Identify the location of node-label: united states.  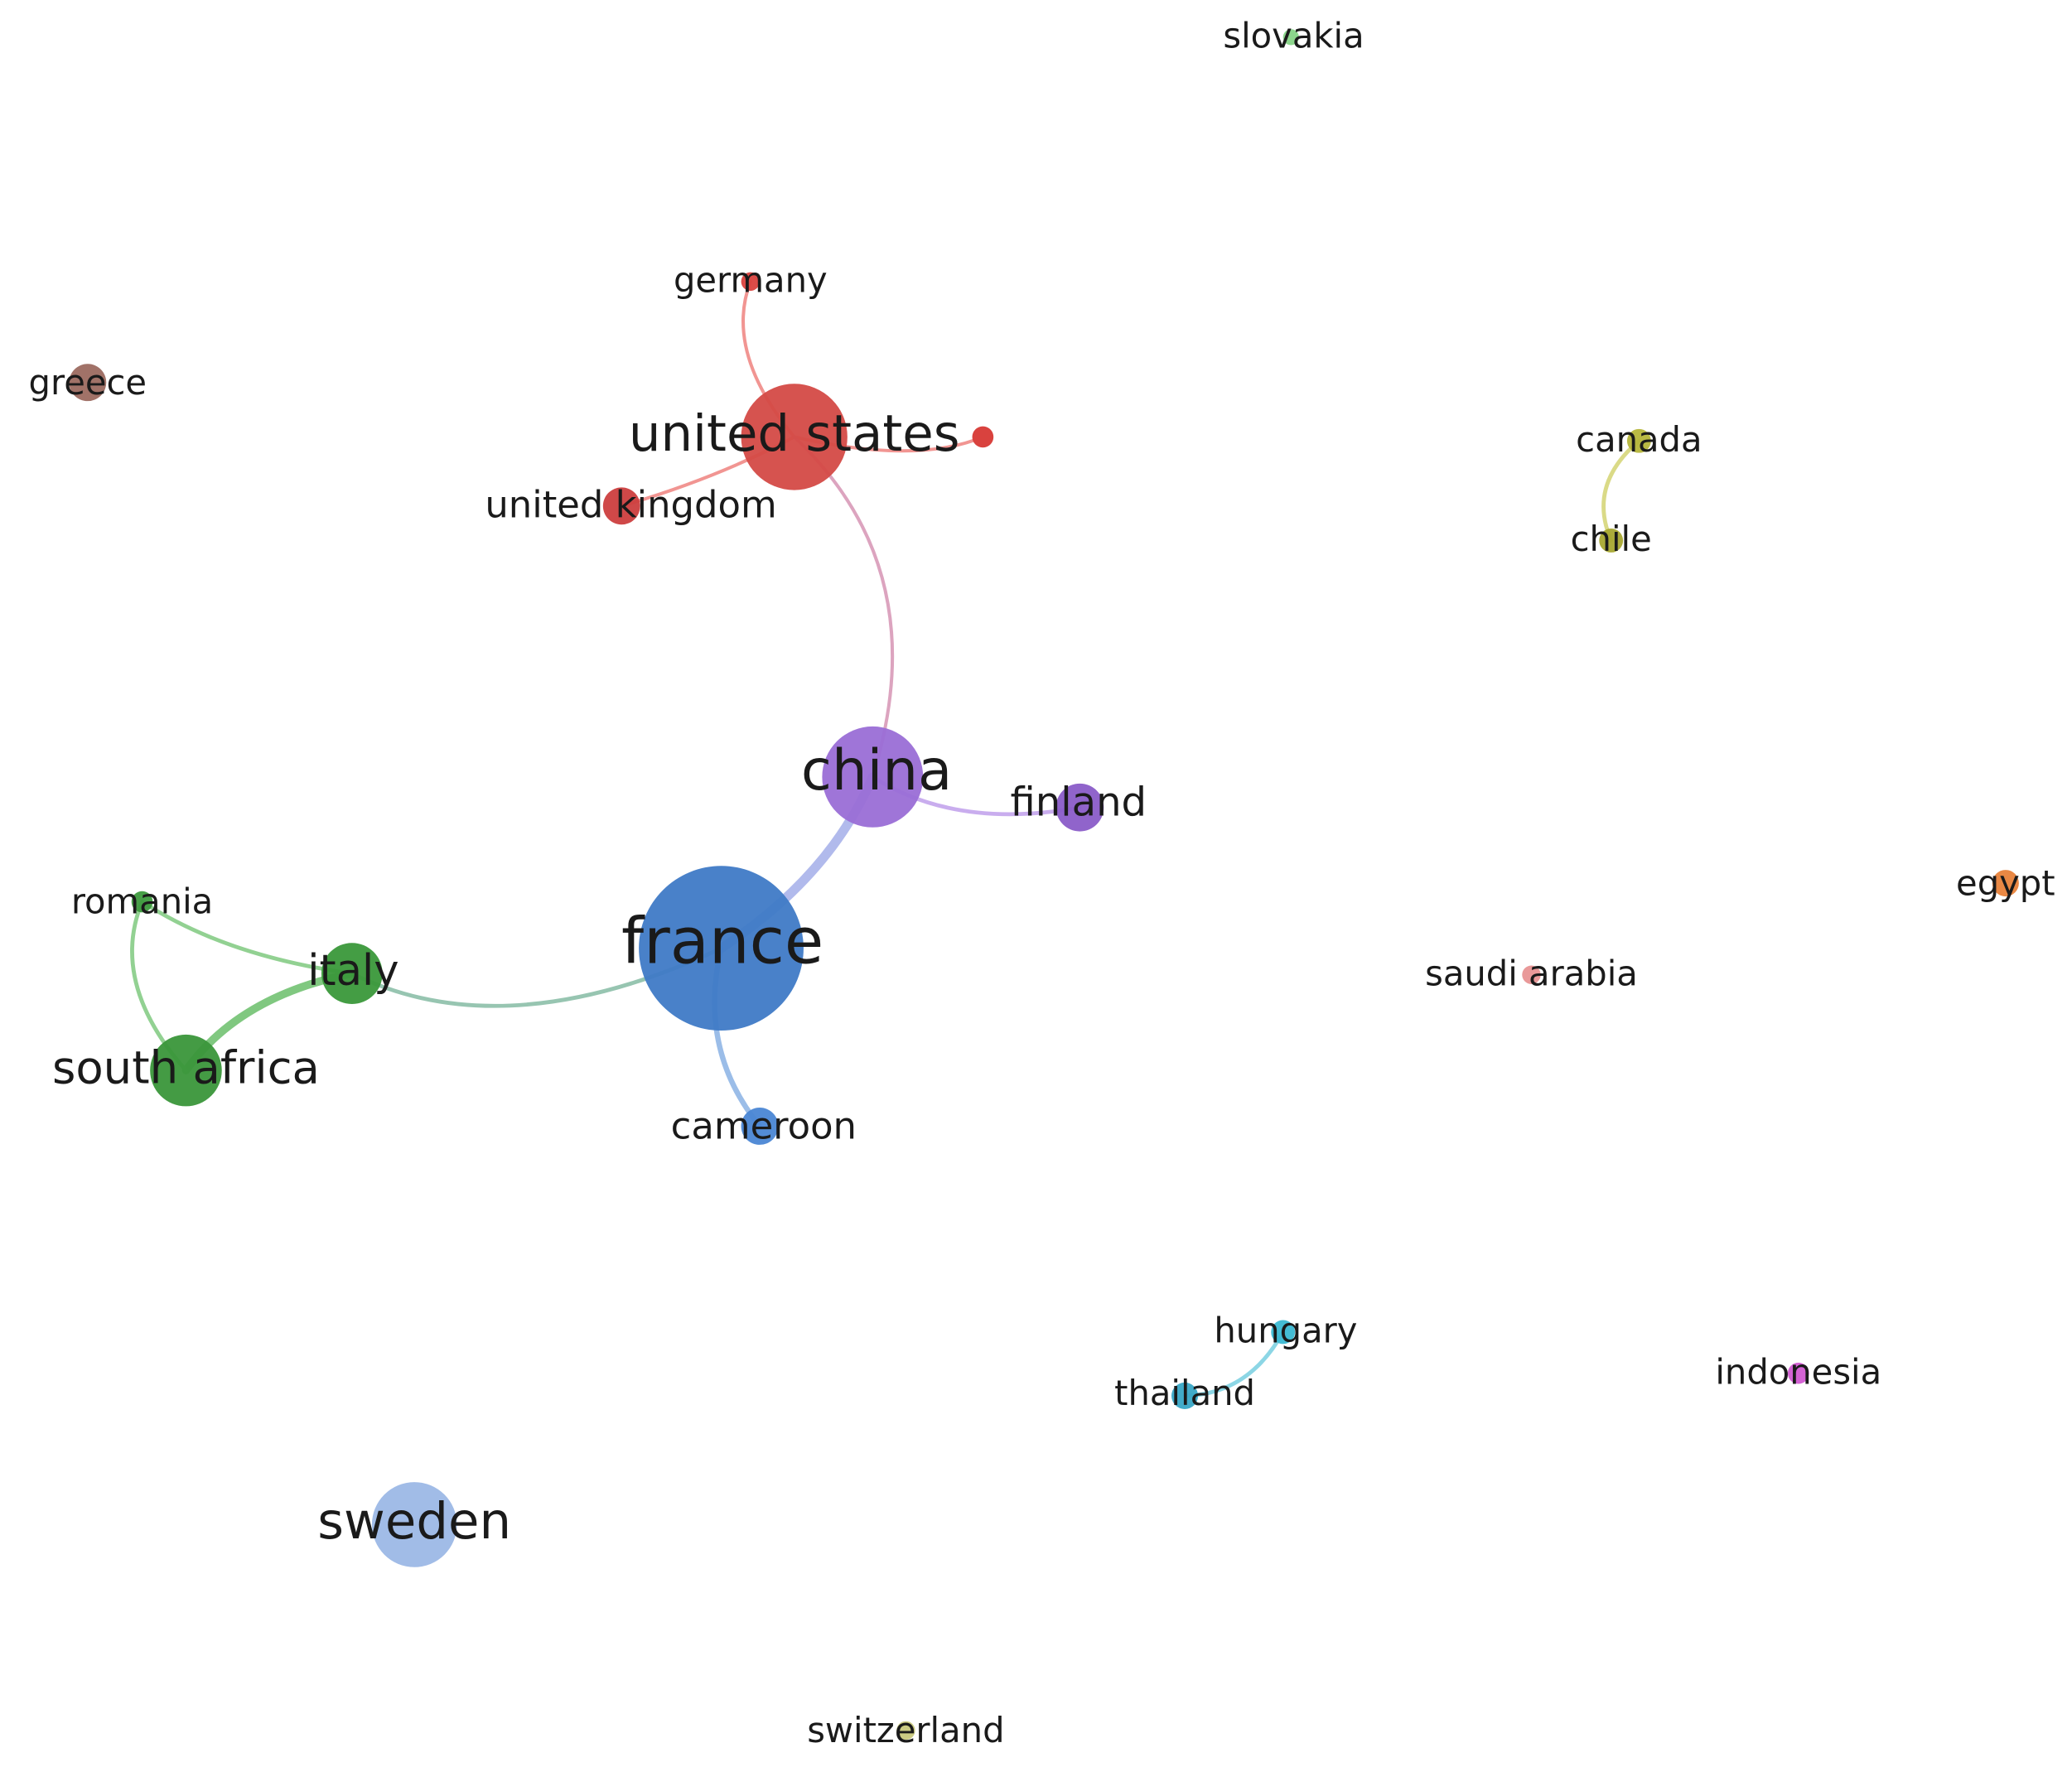
(795, 433).